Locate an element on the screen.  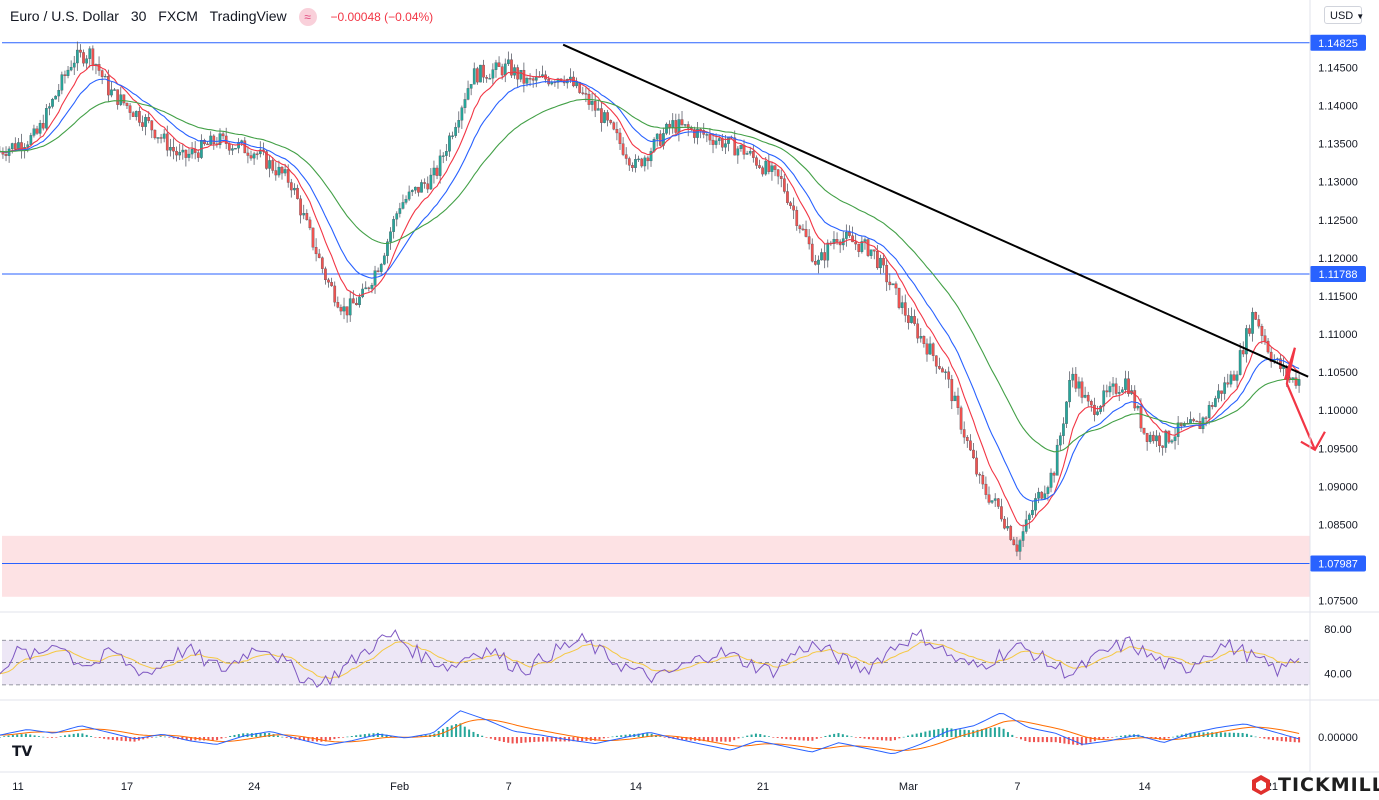
time-axis: 11 17 24 Feb 7 14 21 Mar 7 14 21 is located at coordinates (645, 787).